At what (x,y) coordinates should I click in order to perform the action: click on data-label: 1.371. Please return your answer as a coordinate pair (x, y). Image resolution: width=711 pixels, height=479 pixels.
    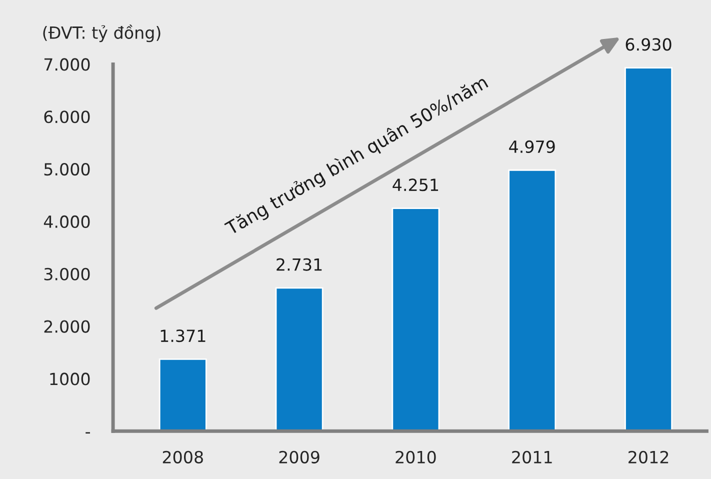
    Looking at the image, I should click on (183, 336).